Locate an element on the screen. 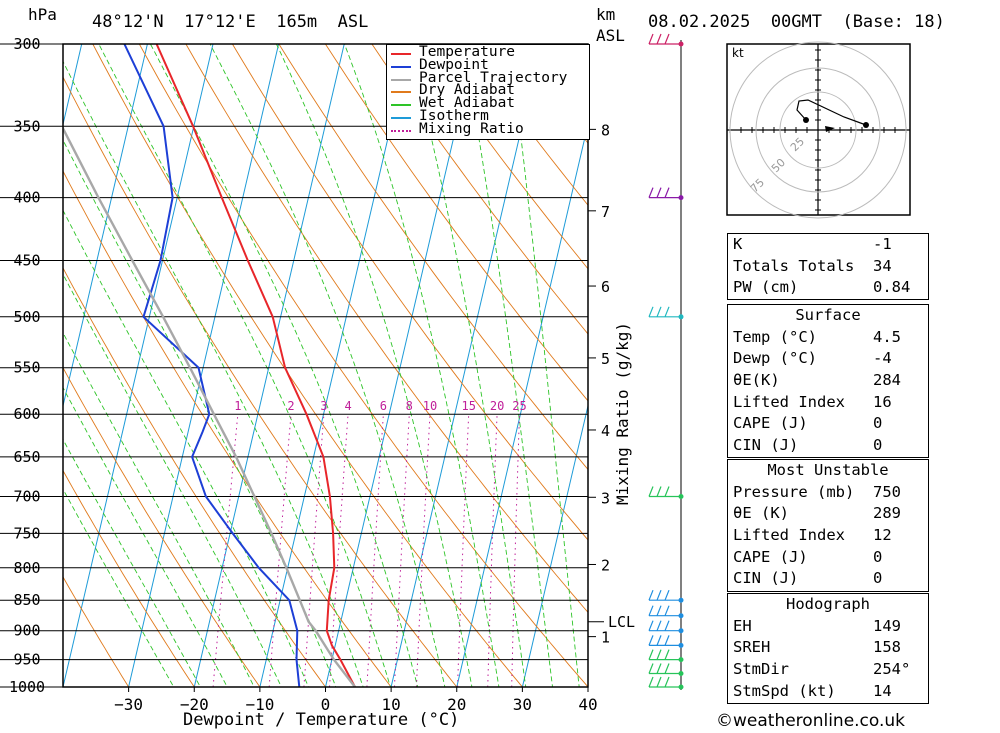 This screenshot has width=1000, height=733. pressure-tick-label: 650 is located at coordinates (26, 457).